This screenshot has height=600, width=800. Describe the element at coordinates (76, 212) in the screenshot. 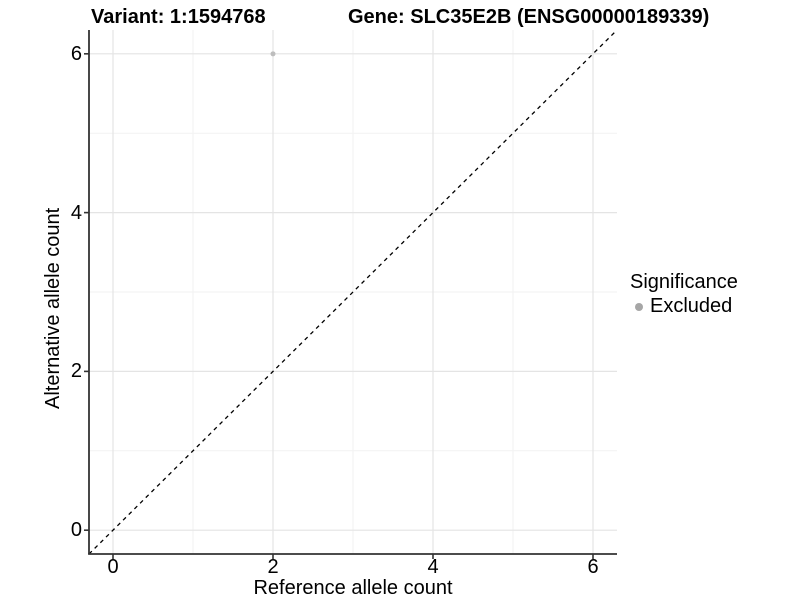

I see `y-tick-label-4: 4` at that location.